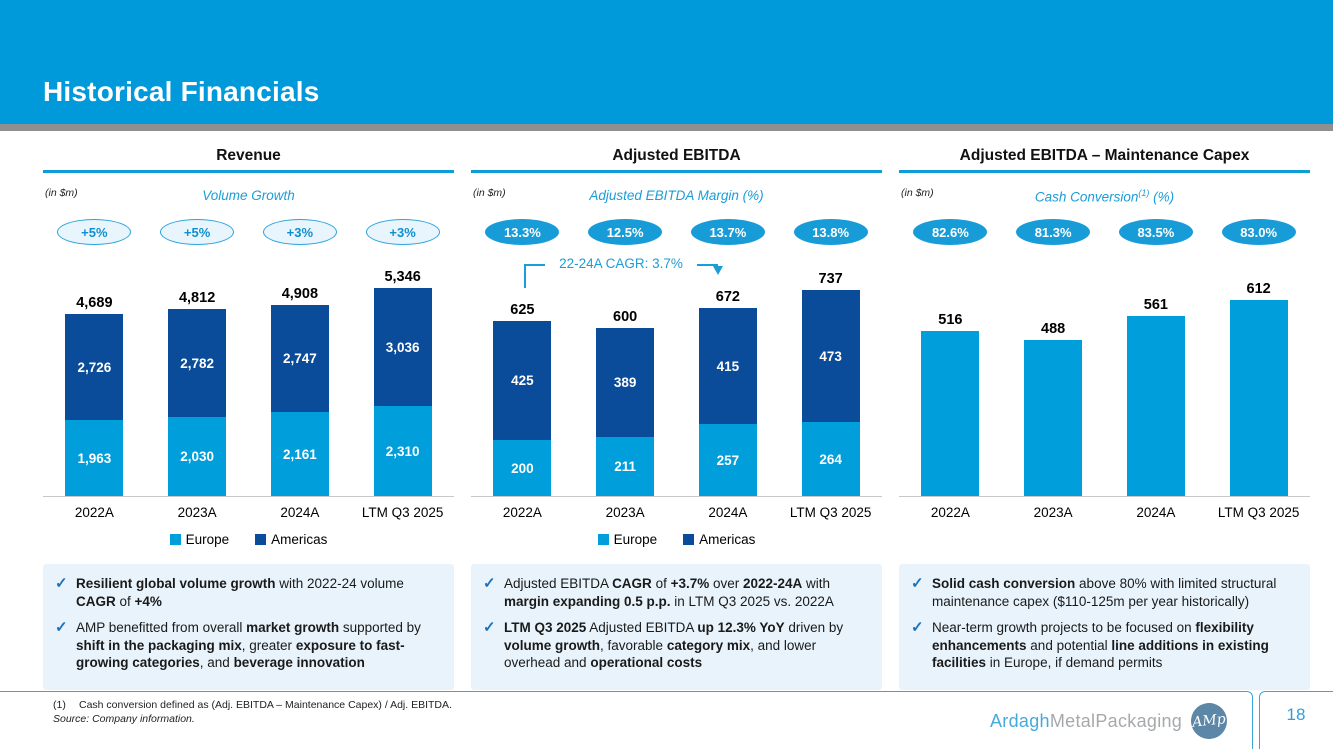  What do you see at coordinates (1053, 512) in the screenshot?
I see `x-tick-label: 2023A` at bounding box center [1053, 512].